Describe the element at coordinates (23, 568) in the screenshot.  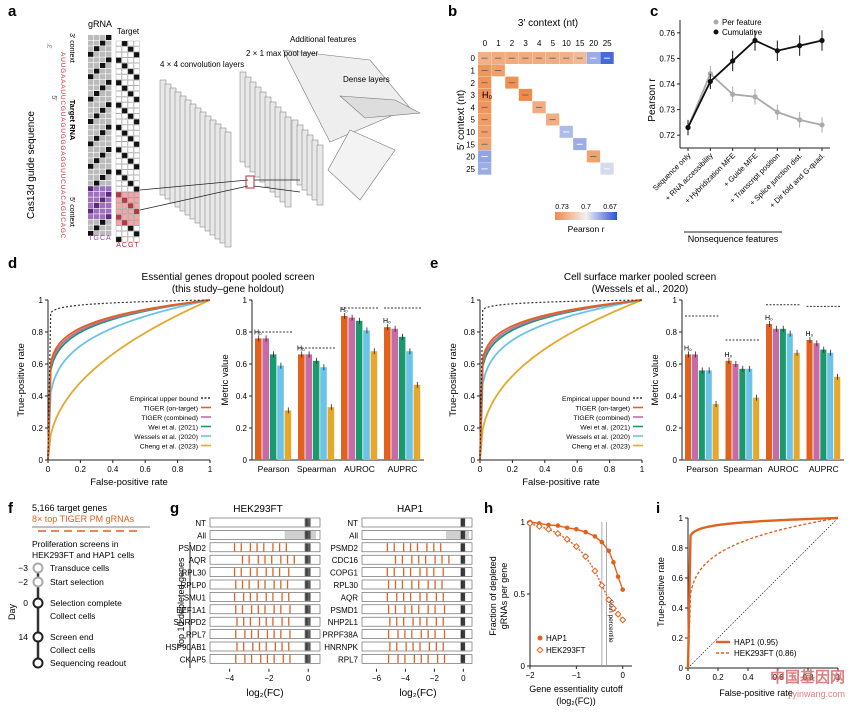
I see `f-day: −3` at that location.